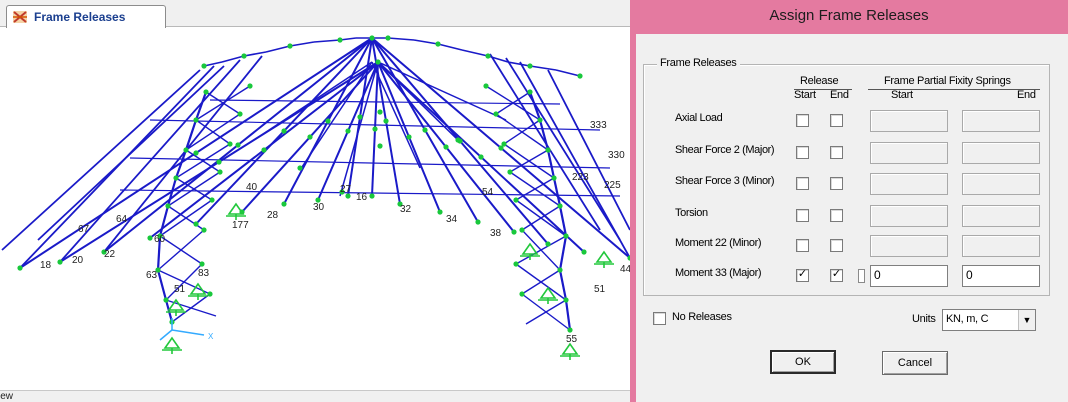  I want to click on units-value: KN, m, C, so click(967, 319).